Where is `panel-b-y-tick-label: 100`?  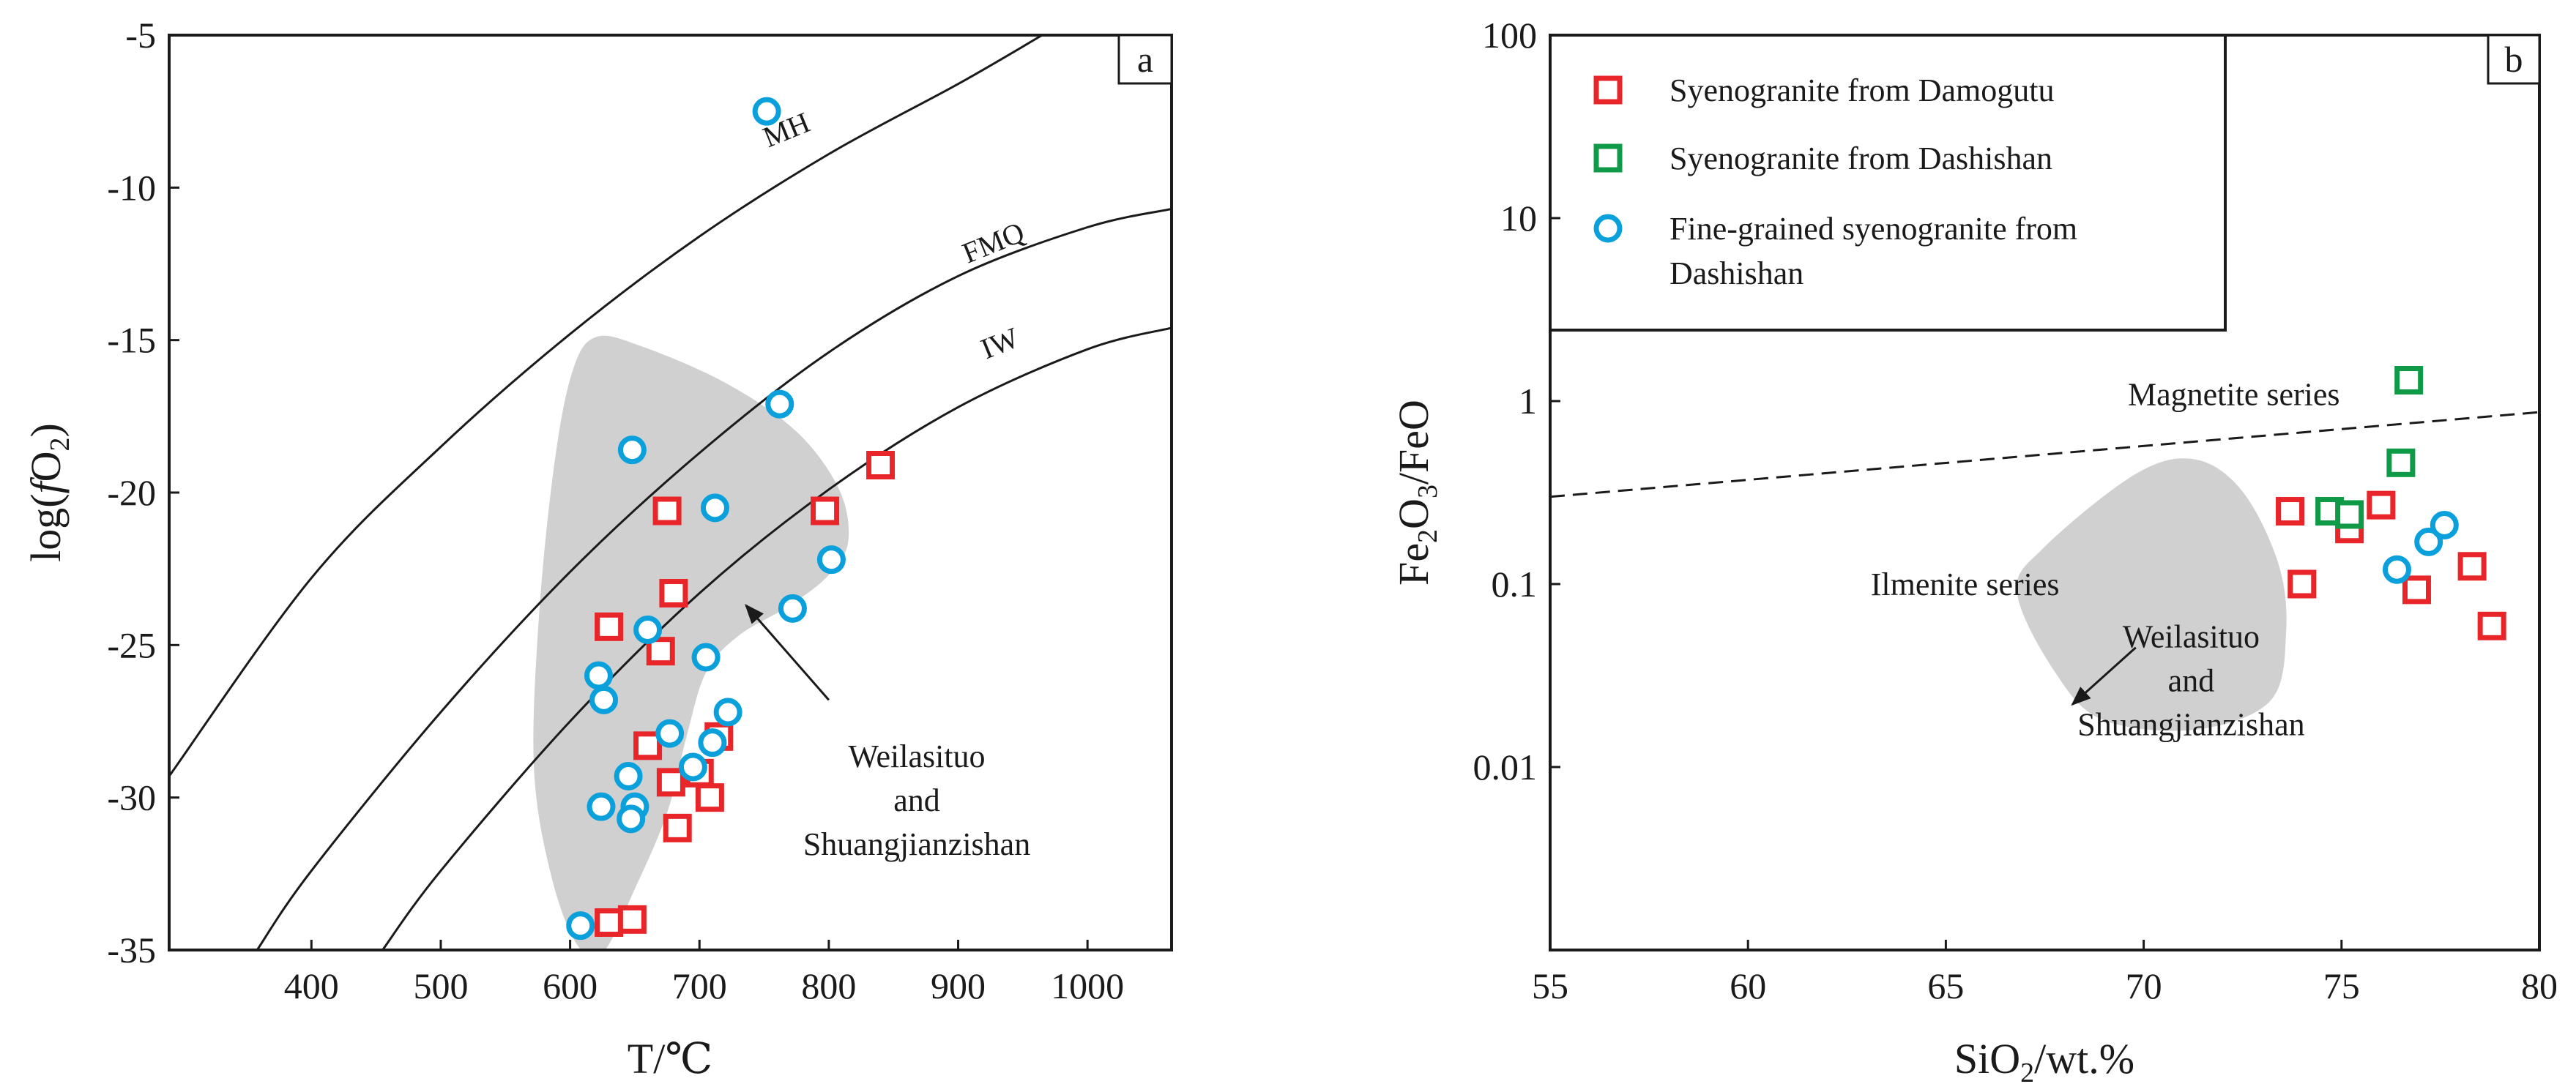 panel-b-y-tick-label: 100 is located at coordinates (1509, 36).